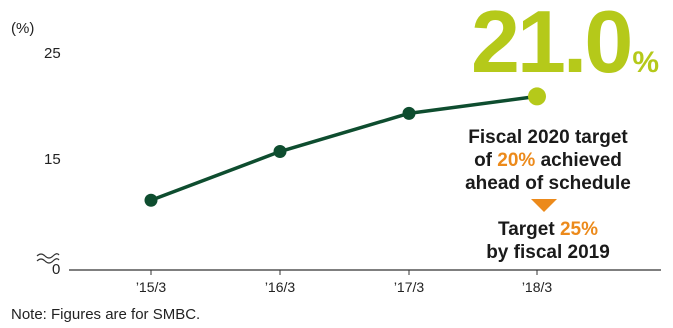 The image size is (673, 328). What do you see at coordinates (537, 96) in the screenshot?
I see `highlight-point` at bounding box center [537, 96].